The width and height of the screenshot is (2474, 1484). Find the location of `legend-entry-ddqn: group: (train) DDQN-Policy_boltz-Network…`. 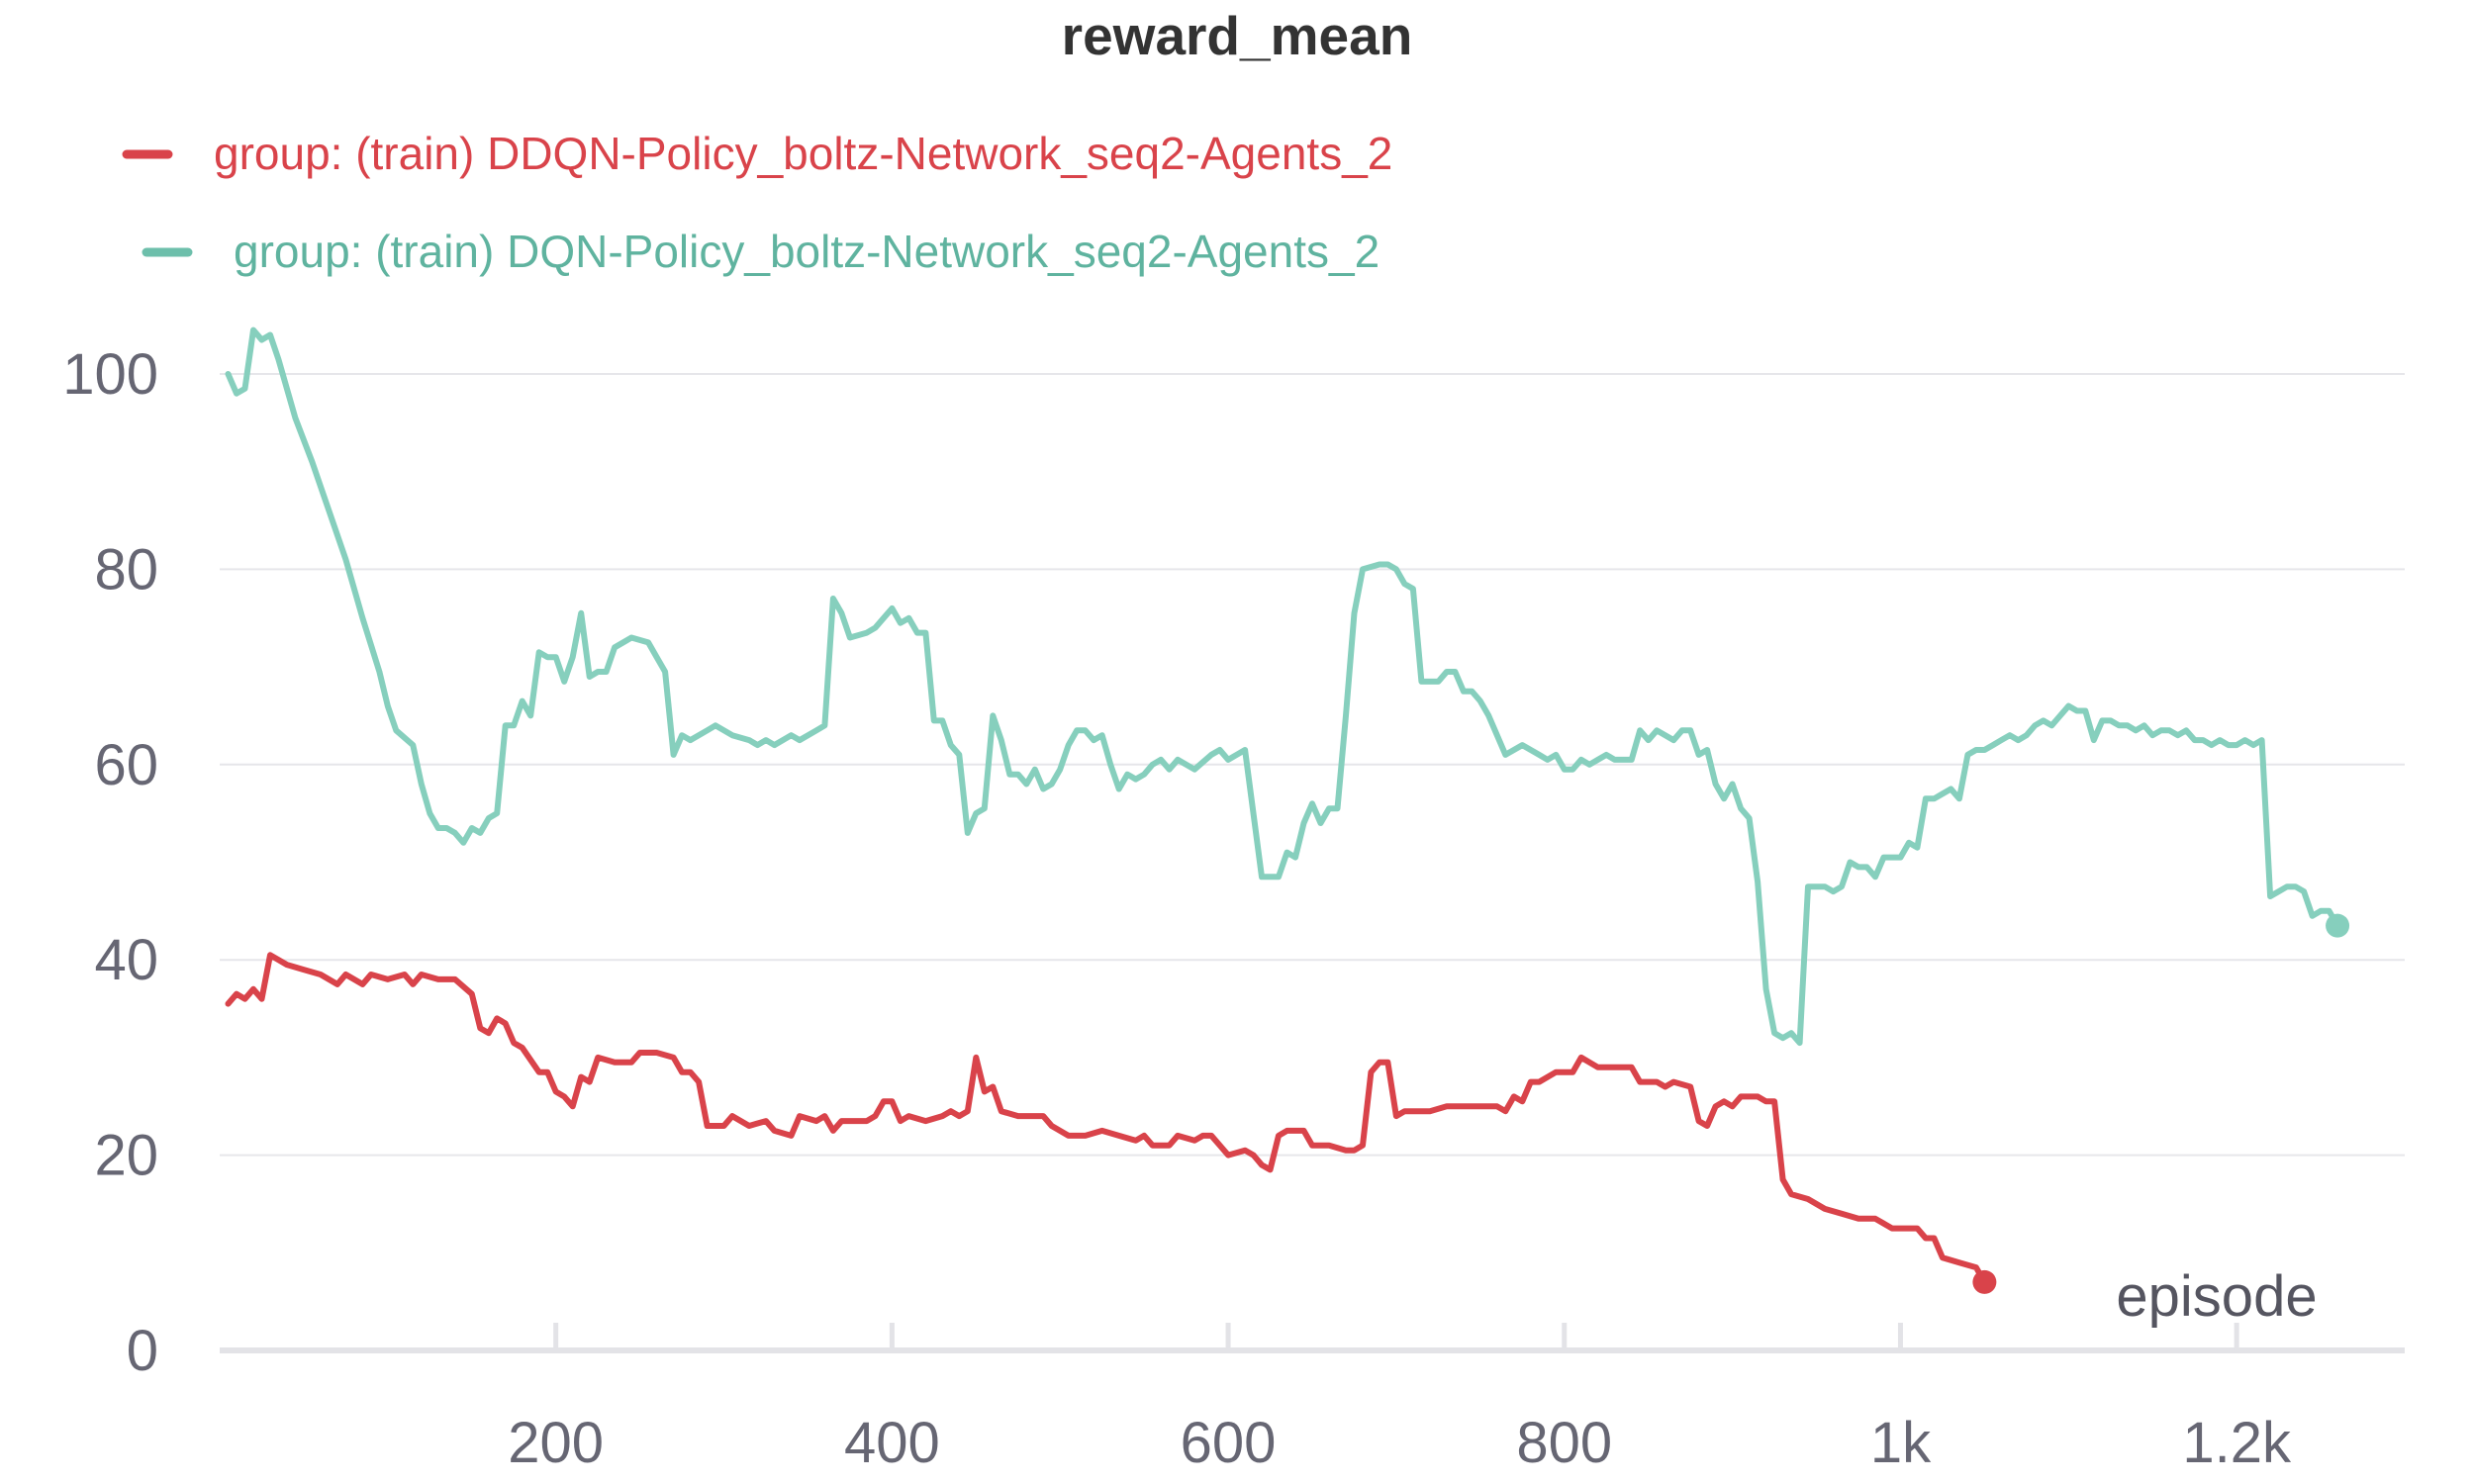

legend-entry-ddqn: group: (train) DDQN-Policy_boltz-Network… is located at coordinates (757, 153).